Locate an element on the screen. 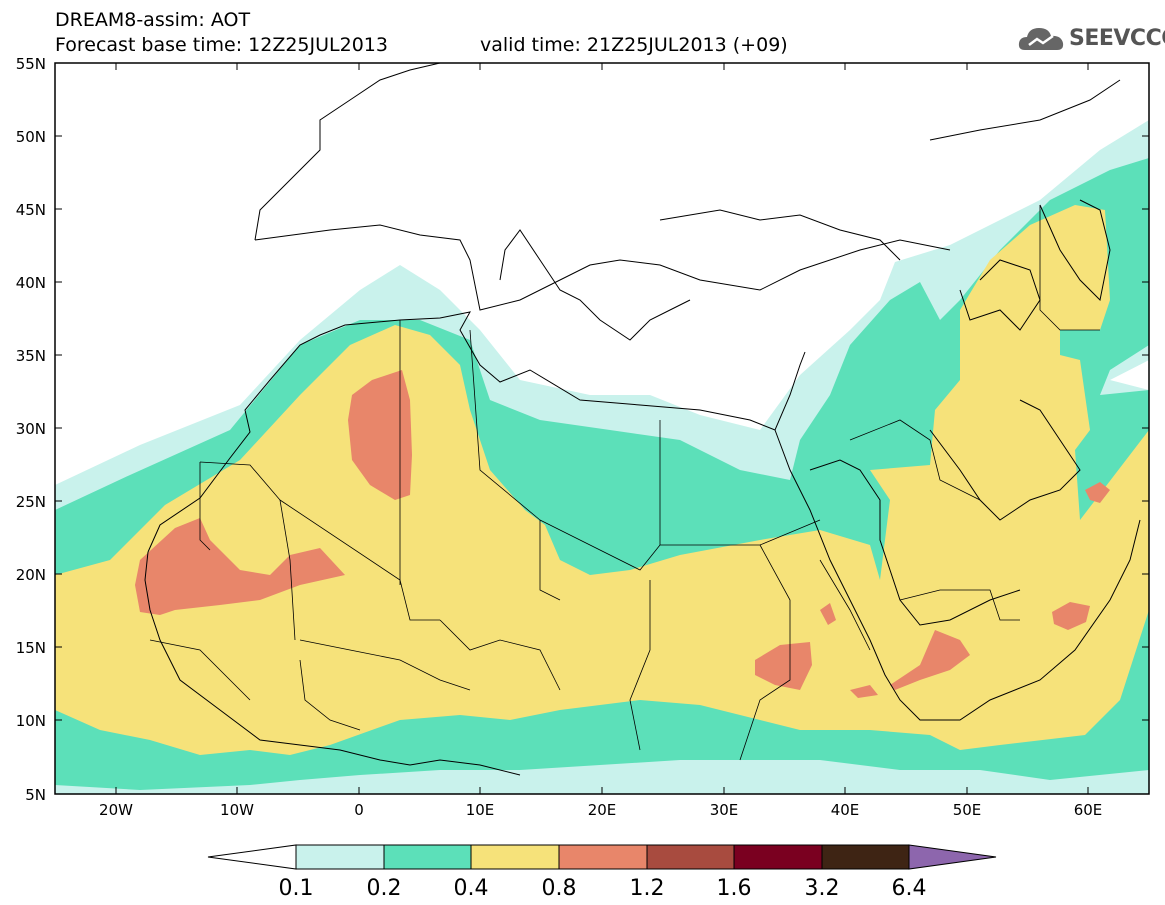 This screenshot has height=905, width=1165. cloud-icon is located at coordinates (1041, 39).